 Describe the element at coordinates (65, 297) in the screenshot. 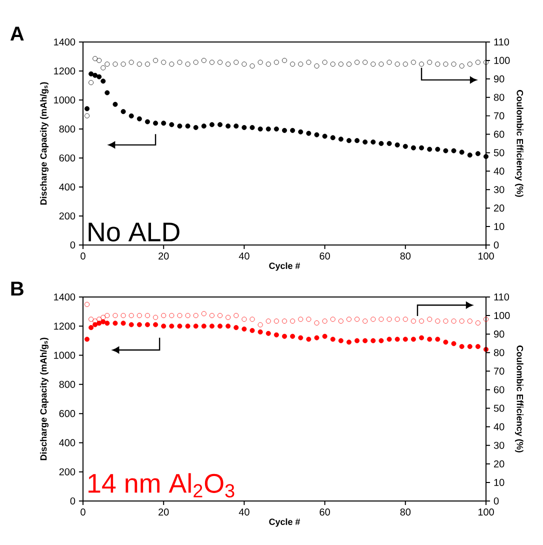

I see `y-tick-label: 1400` at that location.